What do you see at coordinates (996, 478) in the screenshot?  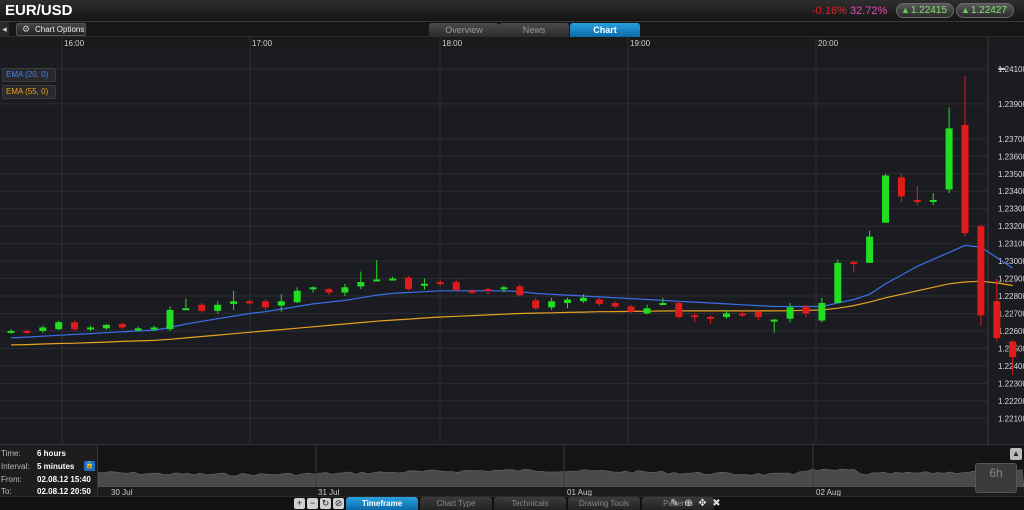 I see `range-selector-handle: 6h` at bounding box center [996, 478].